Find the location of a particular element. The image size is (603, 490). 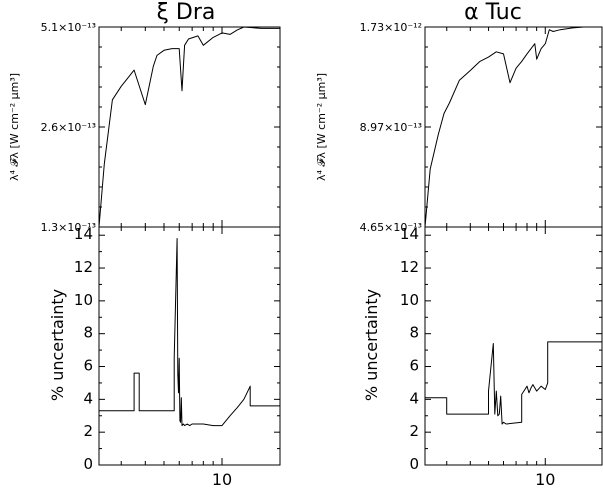

y-tick-label: 4.65×10⁻¹³ is located at coordinates (391, 227).